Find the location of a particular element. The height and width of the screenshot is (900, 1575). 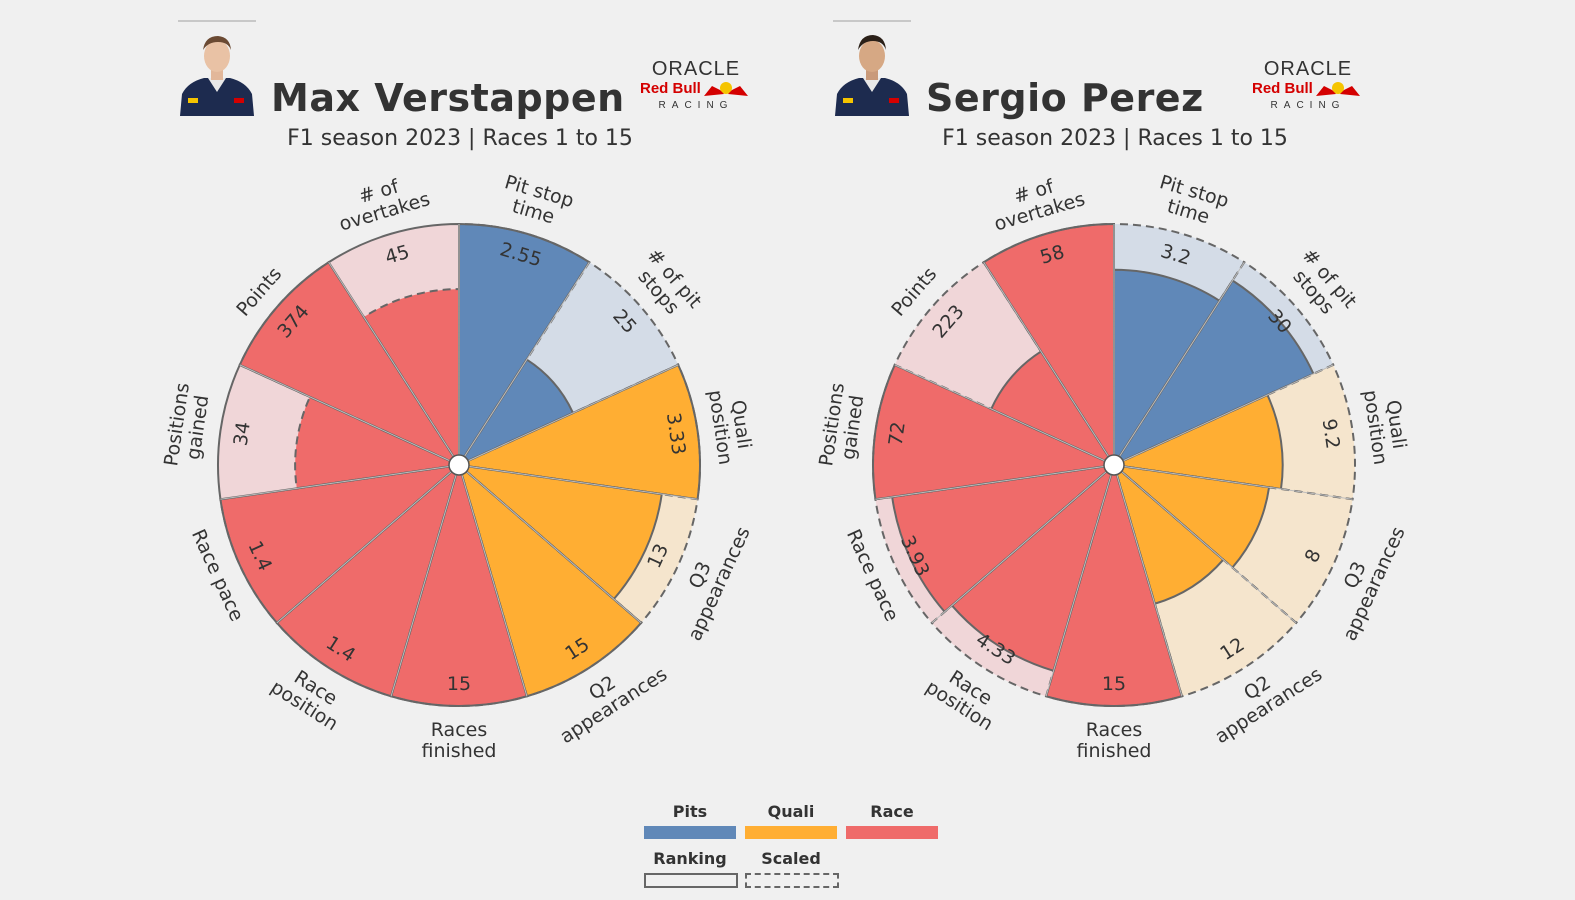

bar-ranking-outline-positions-gained is located at coordinates (340, 432).